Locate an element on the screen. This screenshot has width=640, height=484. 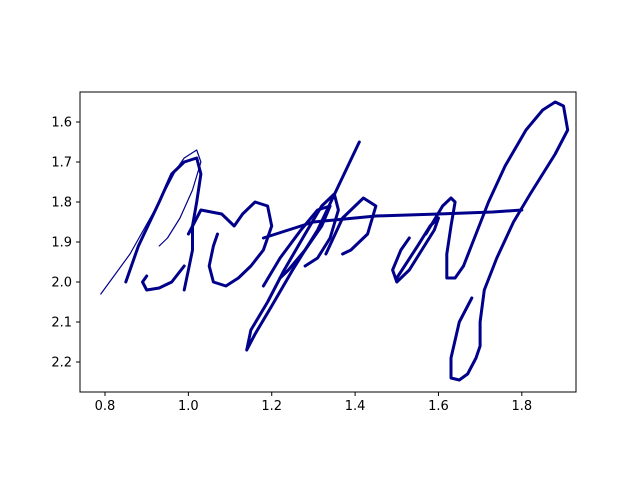
x-tick-label: 1.2 is located at coordinates (271, 406).